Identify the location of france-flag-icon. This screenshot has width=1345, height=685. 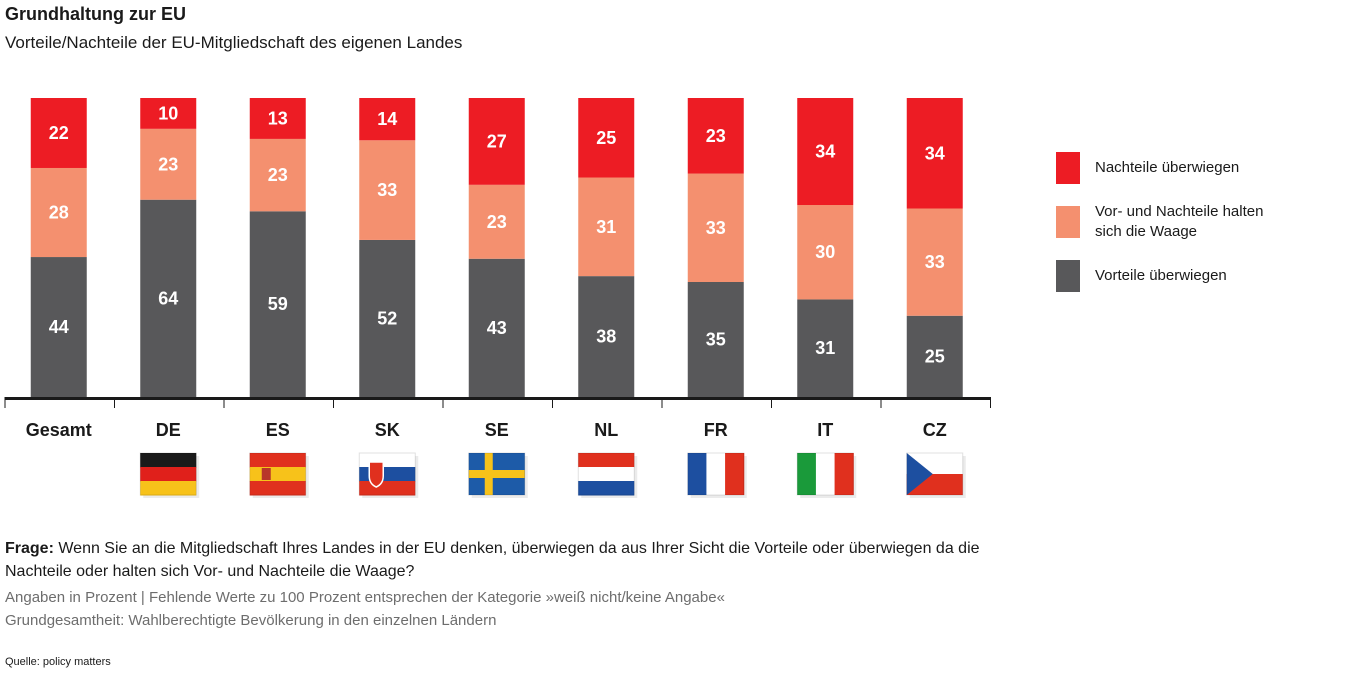
(717, 475).